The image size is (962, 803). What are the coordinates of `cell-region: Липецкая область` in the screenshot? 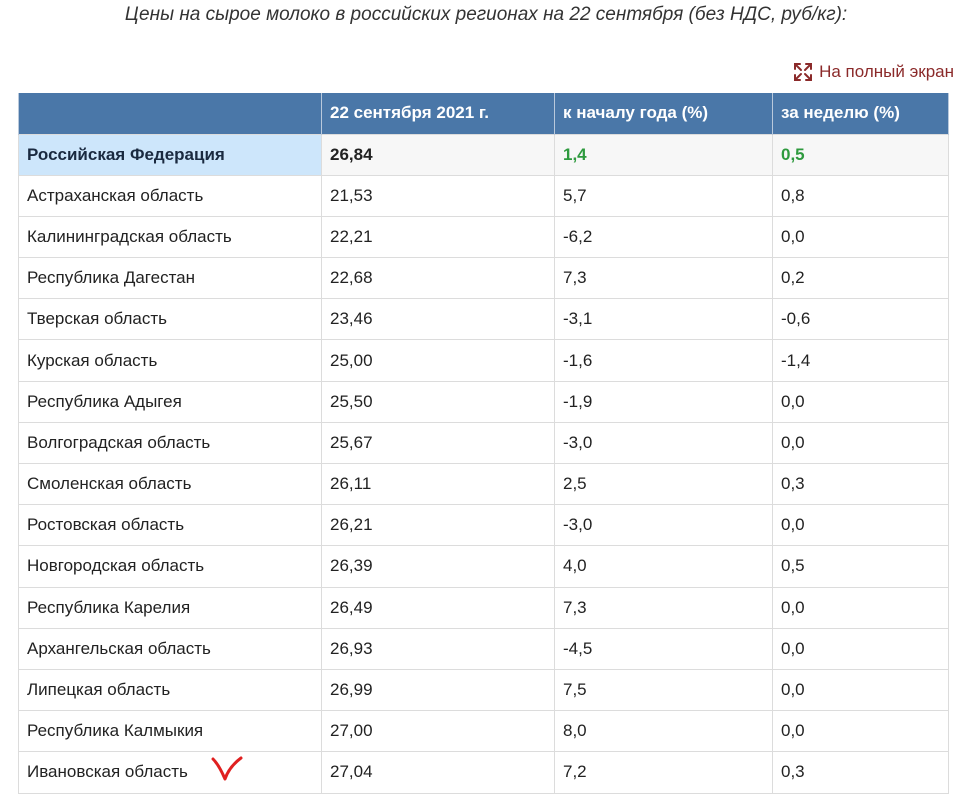 It's located at (170, 690).